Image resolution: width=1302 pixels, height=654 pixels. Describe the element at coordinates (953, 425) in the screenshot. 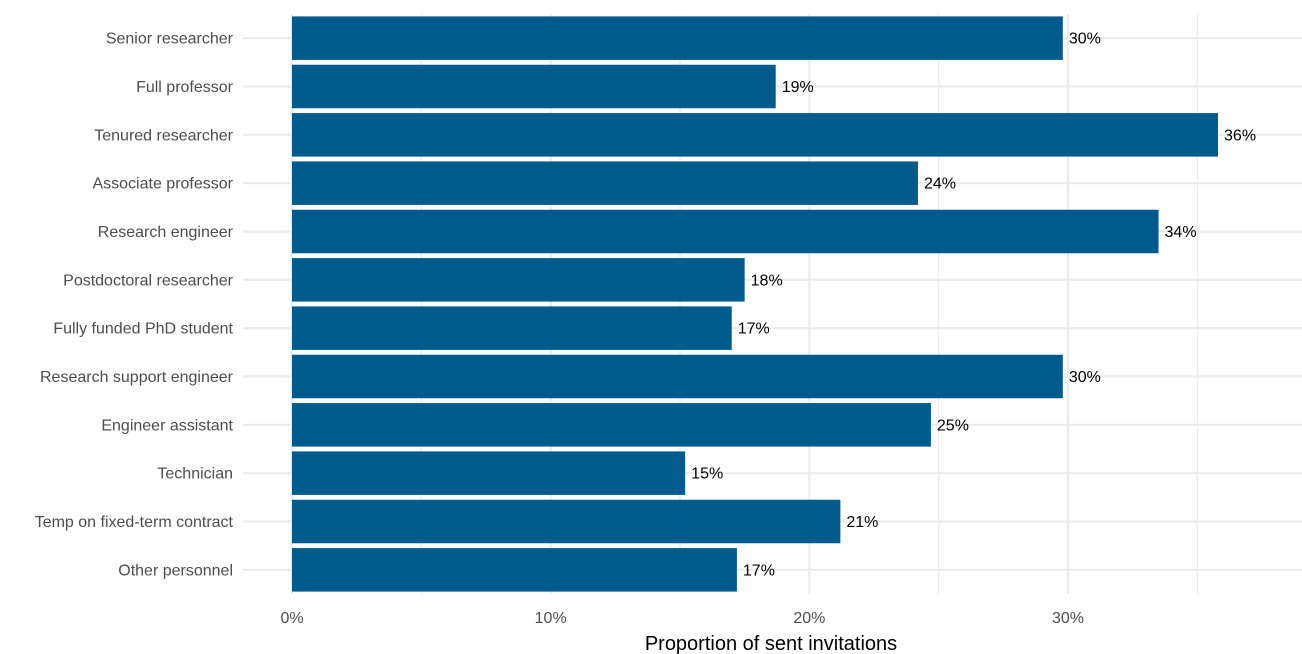

I see `data-label: 25%` at that location.